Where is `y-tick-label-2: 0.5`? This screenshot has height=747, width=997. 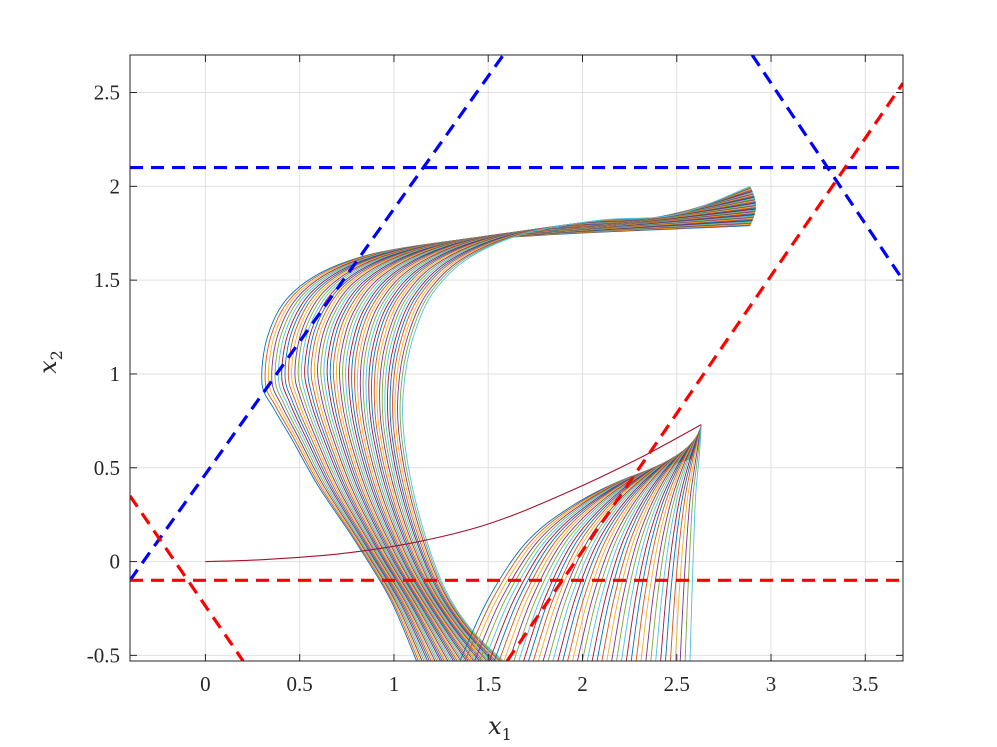 y-tick-label-2: 0.5 is located at coordinates (107, 468).